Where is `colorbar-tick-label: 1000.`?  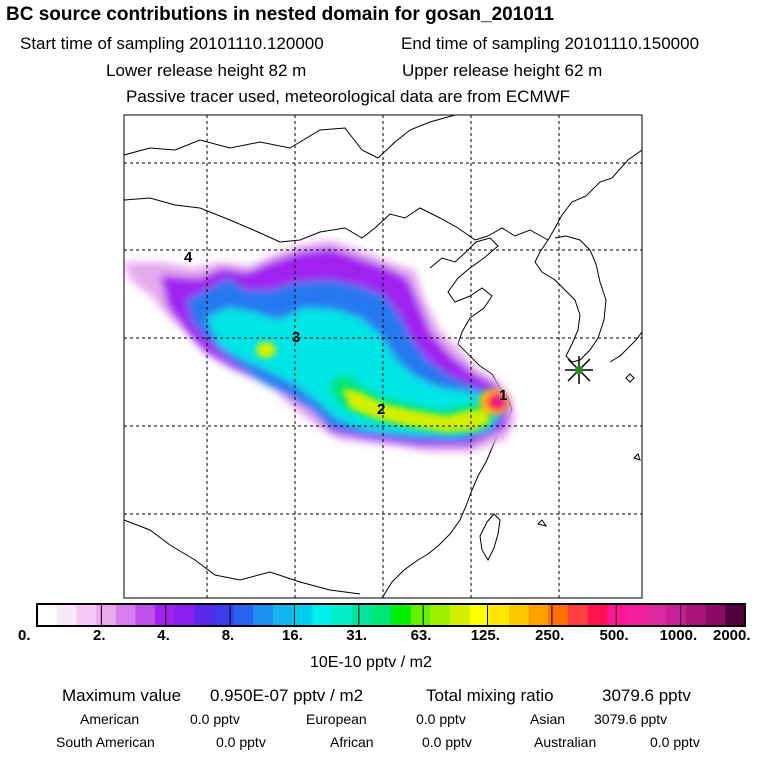 colorbar-tick-label: 1000. is located at coordinates (678, 635).